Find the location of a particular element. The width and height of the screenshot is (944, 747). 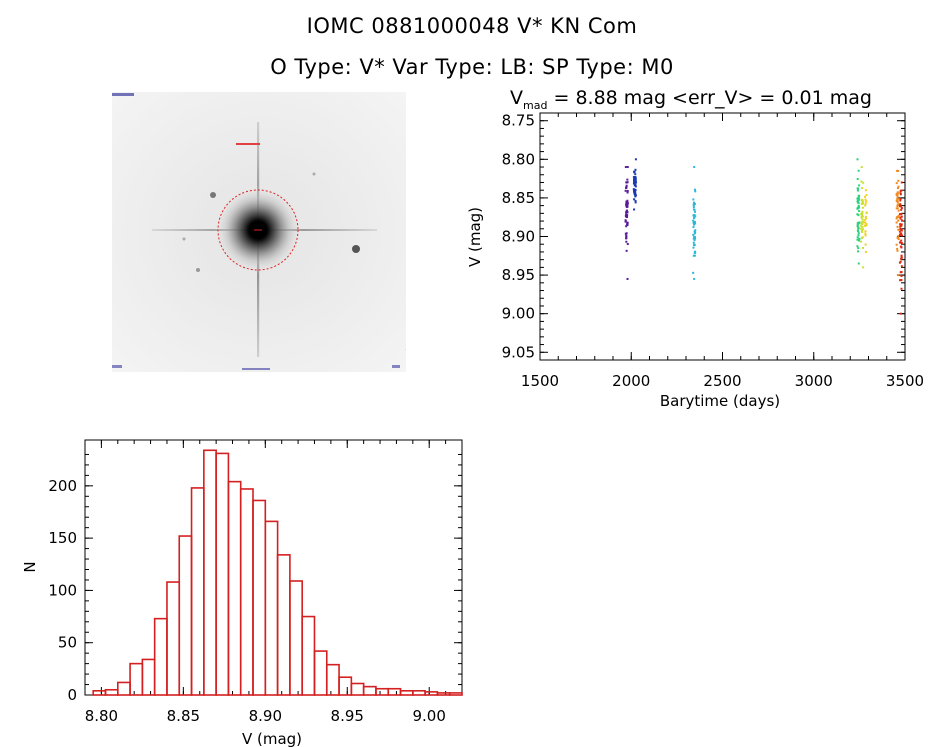

histogram-ytick-label: 150 is located at coordinates (62, 538).